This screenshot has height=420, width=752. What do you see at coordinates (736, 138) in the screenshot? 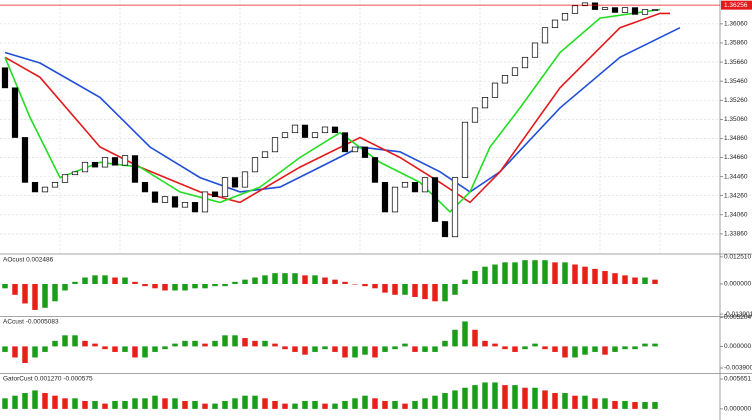
I see `y-tick-label: 1.34860` at bounding box center [736, 138].